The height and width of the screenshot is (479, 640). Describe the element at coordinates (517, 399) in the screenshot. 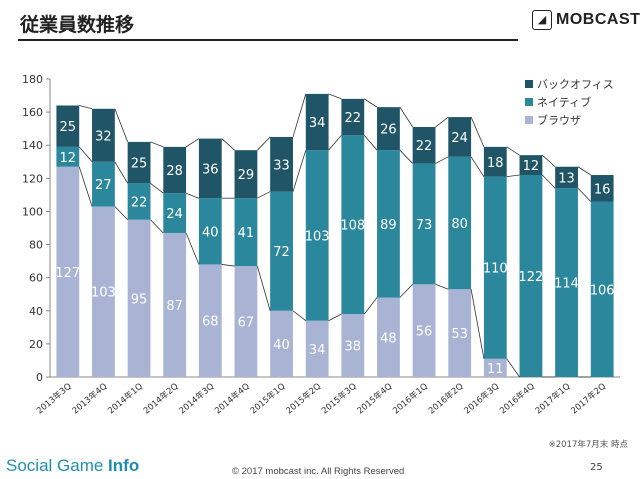

I see `x-tick-label: 2016年4Q` at that location.